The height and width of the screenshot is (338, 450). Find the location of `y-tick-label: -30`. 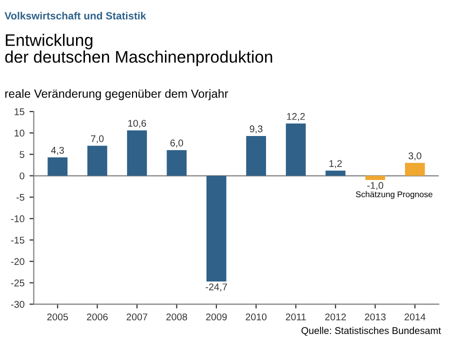

y-tick-label: -30 is located at coordinates (17, 304).